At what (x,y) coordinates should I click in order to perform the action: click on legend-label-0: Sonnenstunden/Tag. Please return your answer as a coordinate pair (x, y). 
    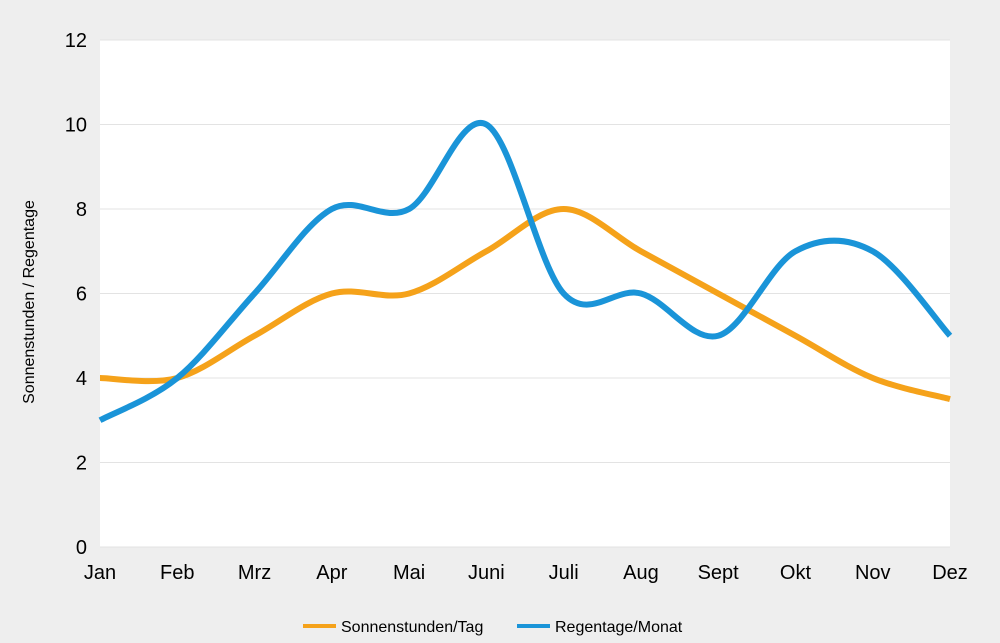
    Looking at the image, I should click on (412, 627).